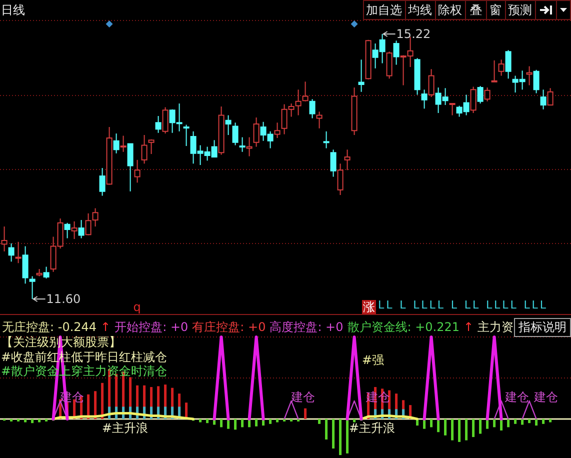 This screenshot has width=571, height=458. What do you see at coordinates (496, 327) in the screenshot?
I see `text: 主力资` at bounding box center [496, 327].